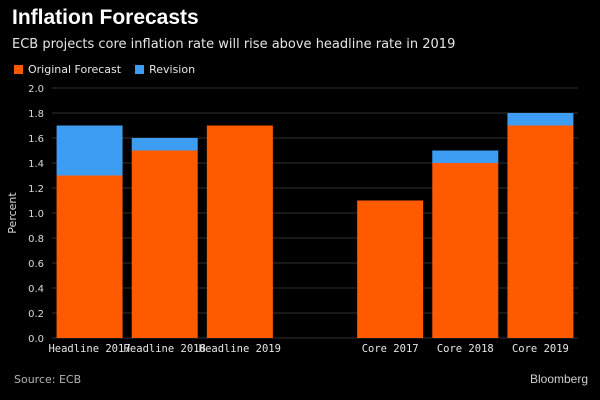 The height and width of the screenshot is (400, 600). I want to click on y-tick-label: 1.2, so click(36, 189).